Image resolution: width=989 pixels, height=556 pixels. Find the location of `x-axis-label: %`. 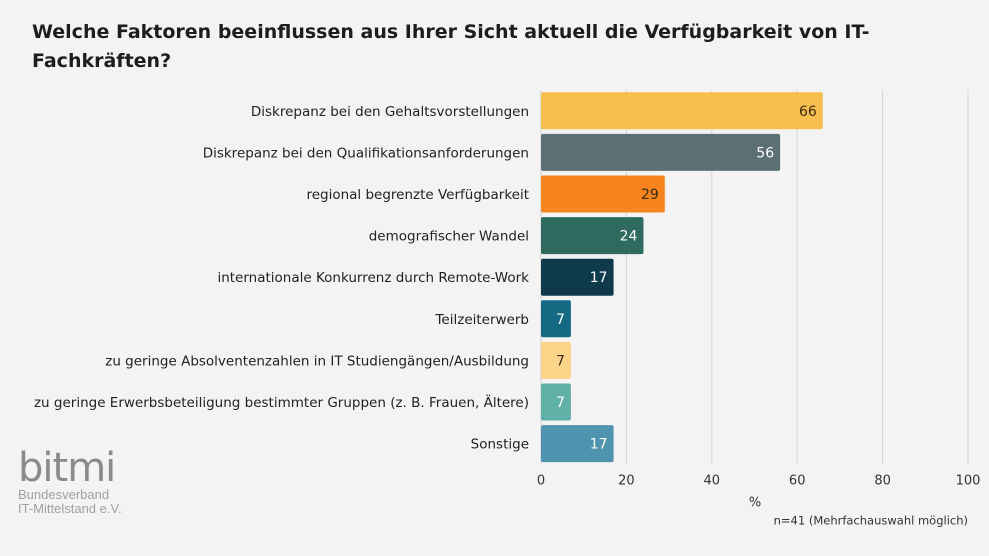

x-axis-label: % is located at coordinates (755, 502).